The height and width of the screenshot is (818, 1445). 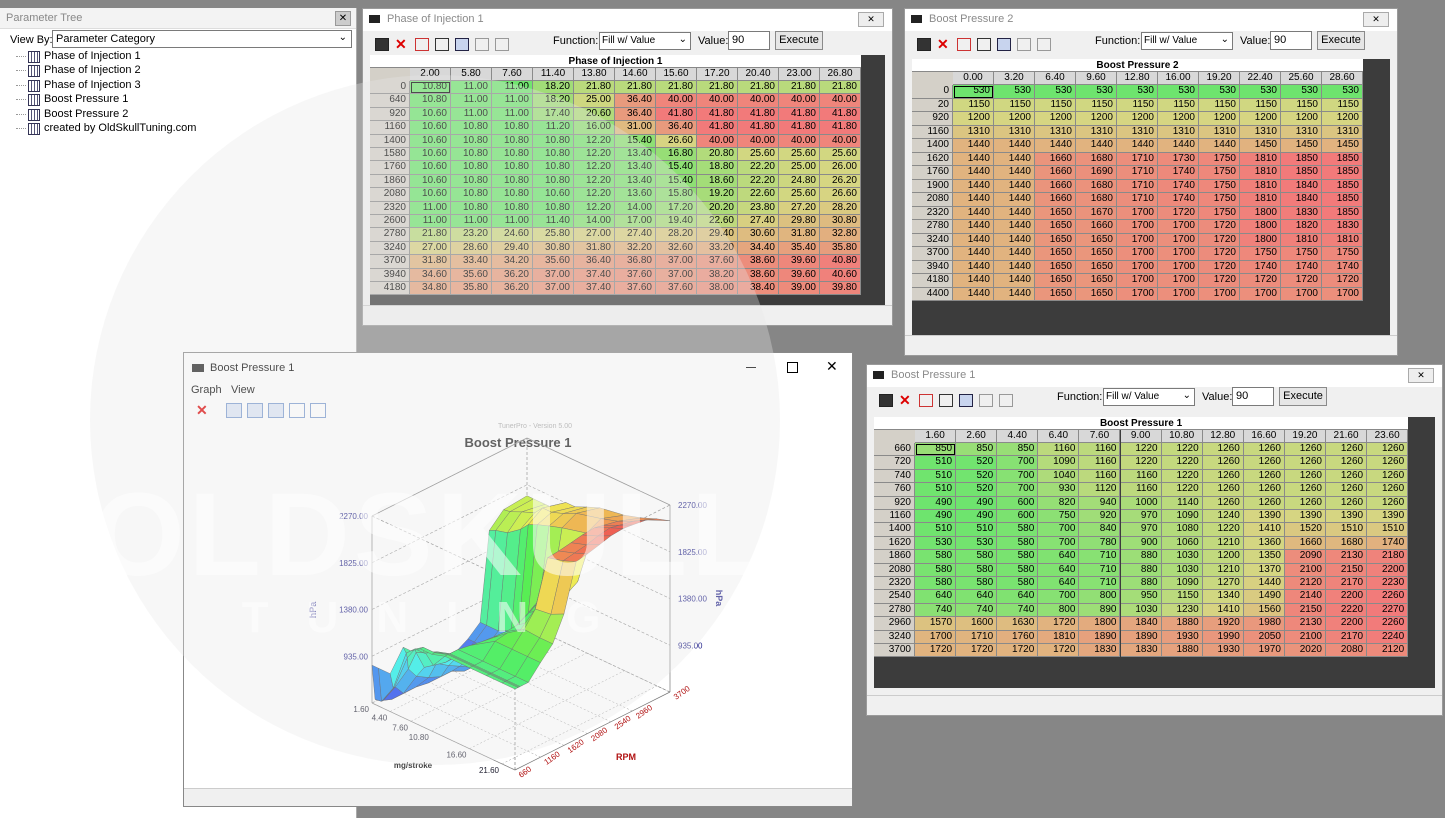 I want to click on table-cell: 1660, so click(x=1055, y=159).